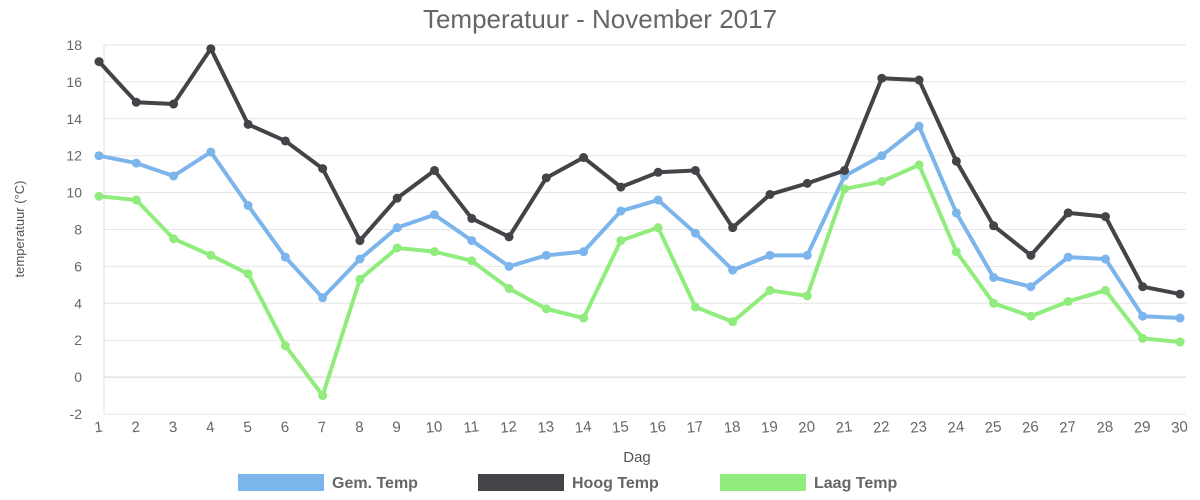  What do you see at coordinates (620, 427) in the screenshot?
I see `x-tick-label: 15` at bounding box center [620, 427].